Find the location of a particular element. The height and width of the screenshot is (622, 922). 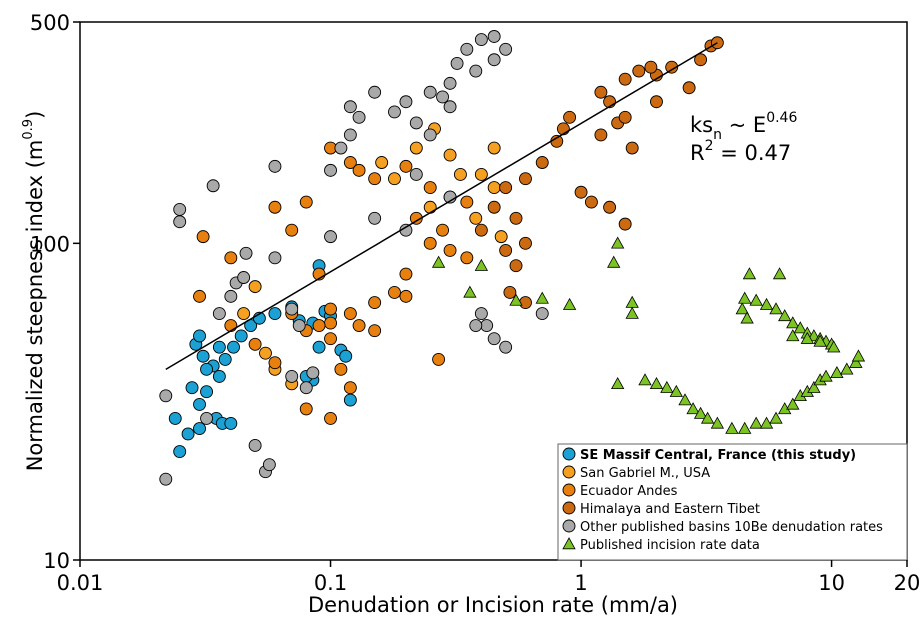

ann-text: R is located at coordinates (697, 153).